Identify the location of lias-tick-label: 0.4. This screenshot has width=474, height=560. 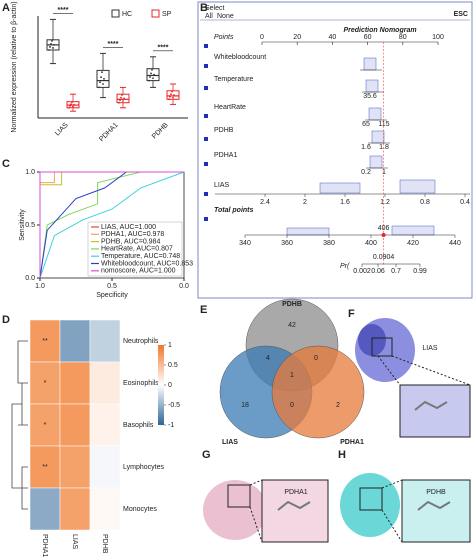
(465, 202).